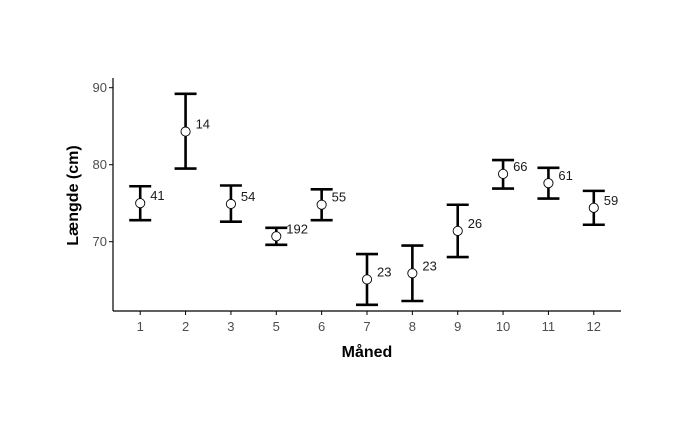 The width and height of the screenshot is (700, 421). What do you see at coordinates (140, 326) in the screenshot?
I see `x-tick-label: 1` at bounding box center [140, 326].